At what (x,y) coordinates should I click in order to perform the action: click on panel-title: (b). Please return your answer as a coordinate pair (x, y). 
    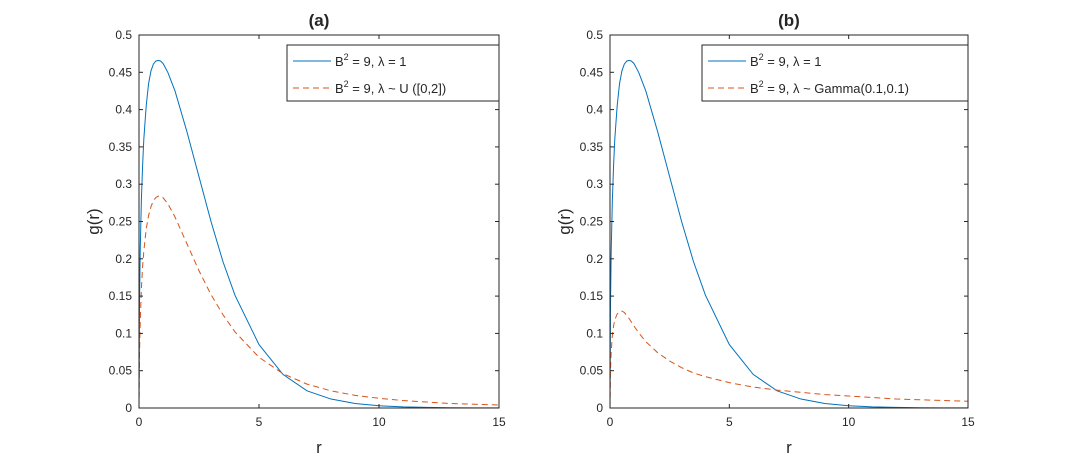
    Looking at the image, I should click on (789, 20).